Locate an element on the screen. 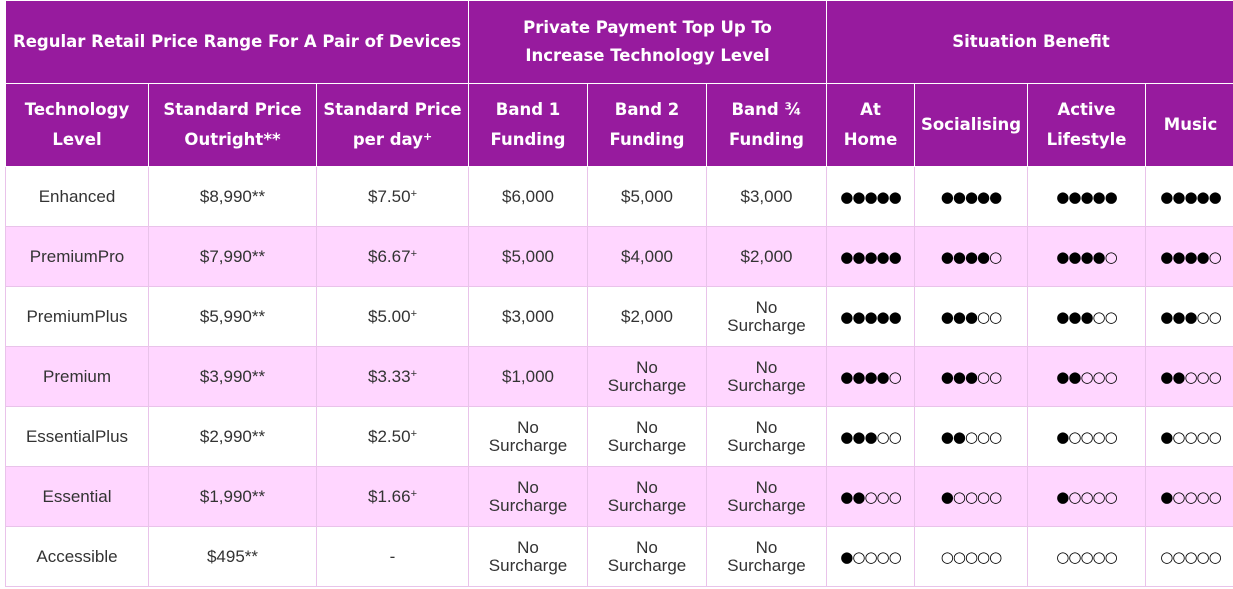 This screenshot has height=589, width=1233. col-outright-line1: Standard Price is located at coordinates (232, 109).